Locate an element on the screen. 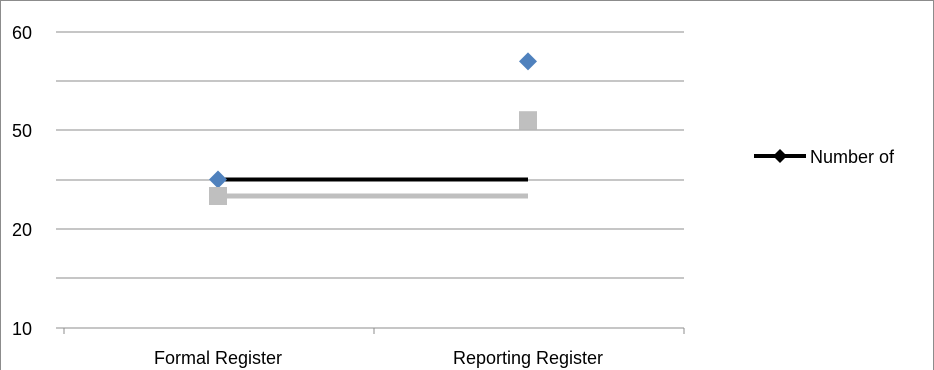  y-tick-label: 10 is located at coordinates (22, 329).